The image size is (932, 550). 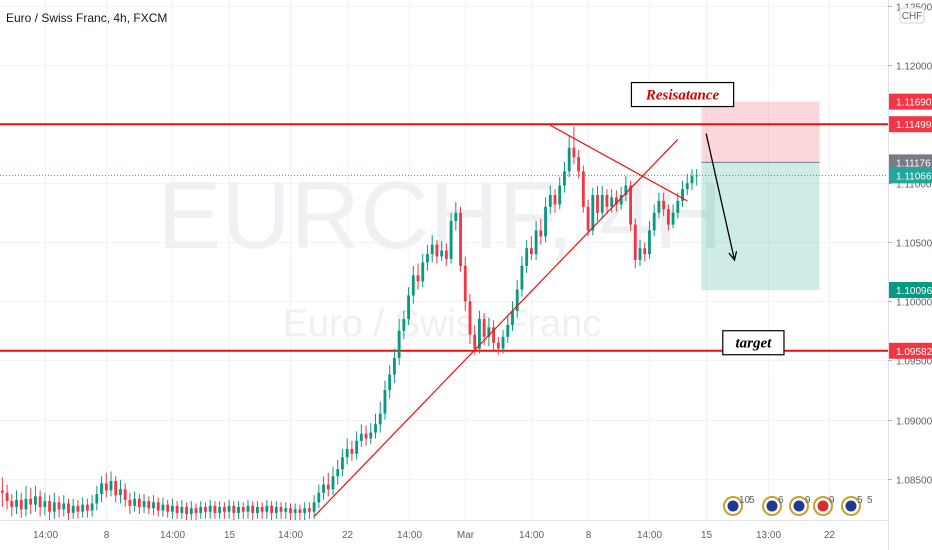 What do you see at coordinates (914, 244) in the screenshot?
I see `y-tick-label: 1.10500` at bounding box center [914, 244].